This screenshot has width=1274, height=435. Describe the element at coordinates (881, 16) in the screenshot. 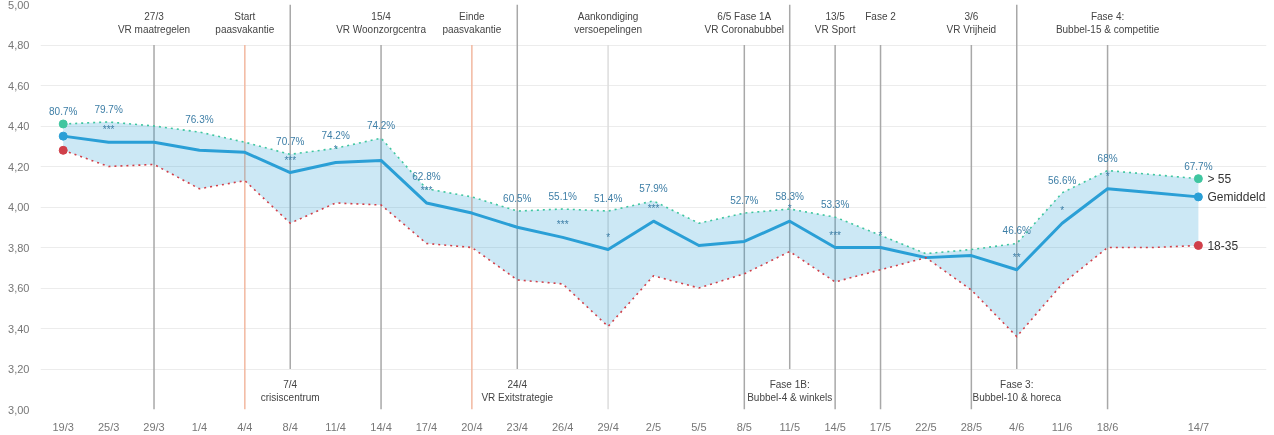

I see `ref-line-label: Fase 2` at that location.